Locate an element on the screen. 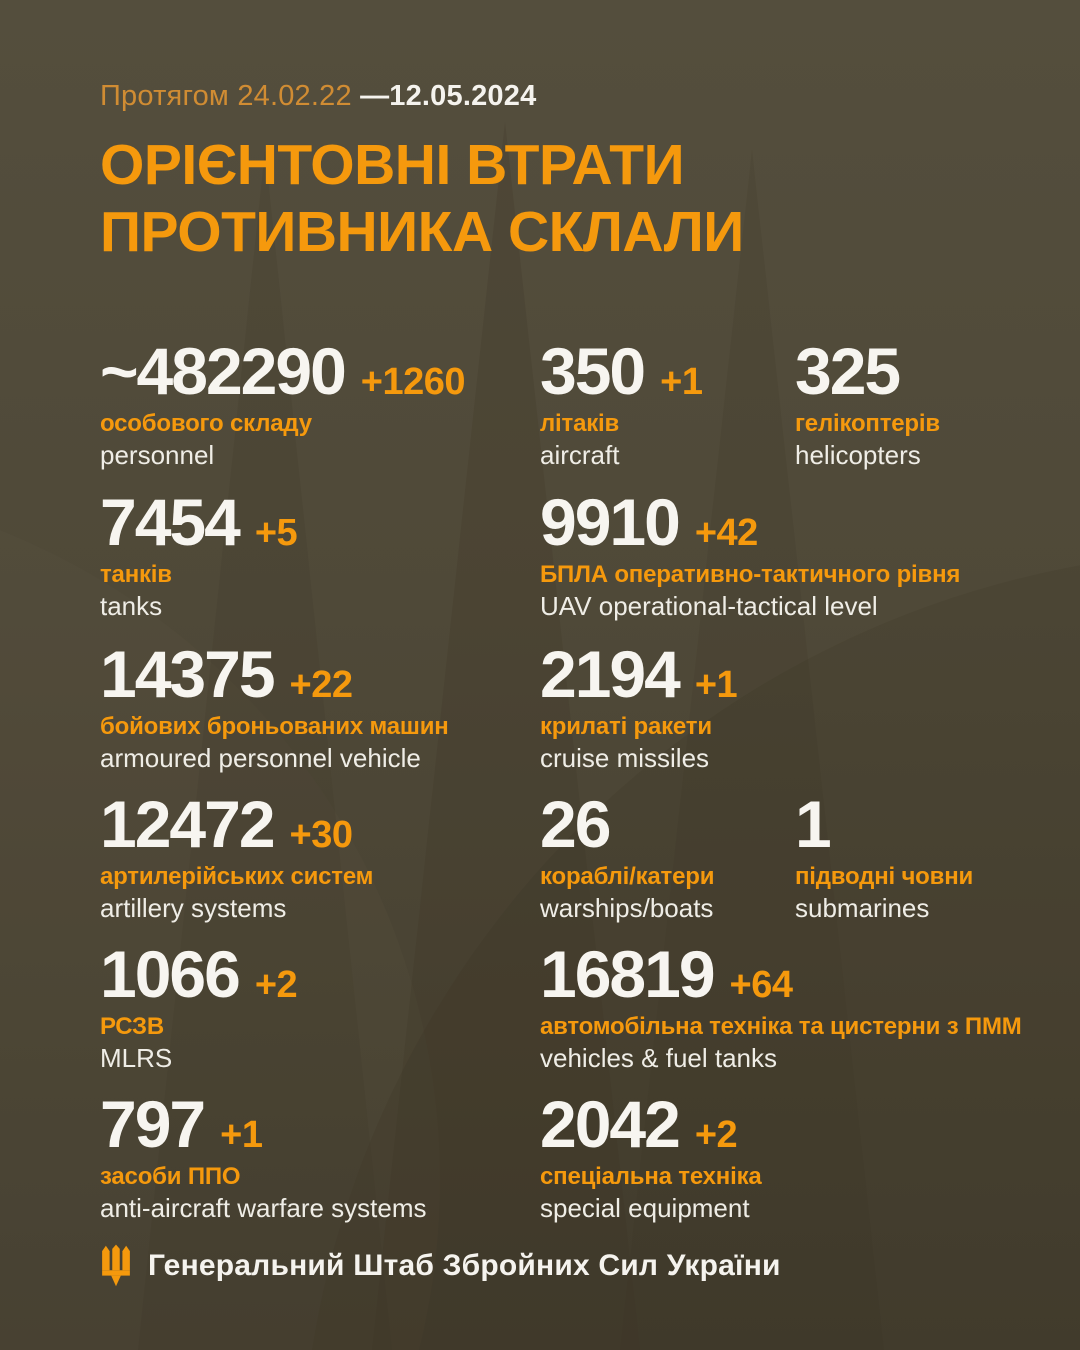 This screenshot has height=1350, width=1080. stat-helicopters: 325 гелікоптерів helicopters is located at coordinates (867, 402).